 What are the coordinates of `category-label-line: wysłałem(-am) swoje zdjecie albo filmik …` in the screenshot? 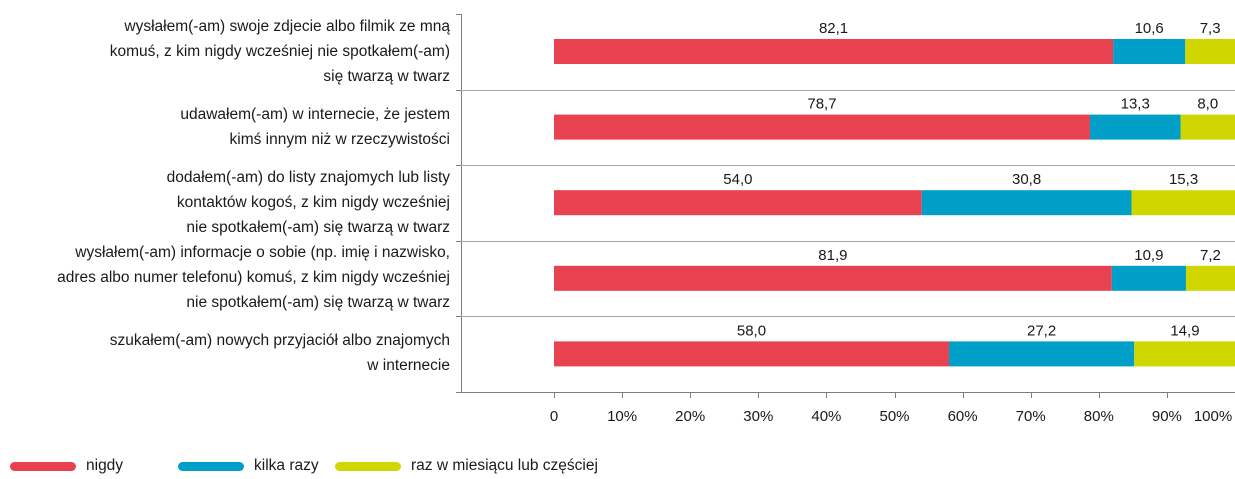 It's located at (287, 26).